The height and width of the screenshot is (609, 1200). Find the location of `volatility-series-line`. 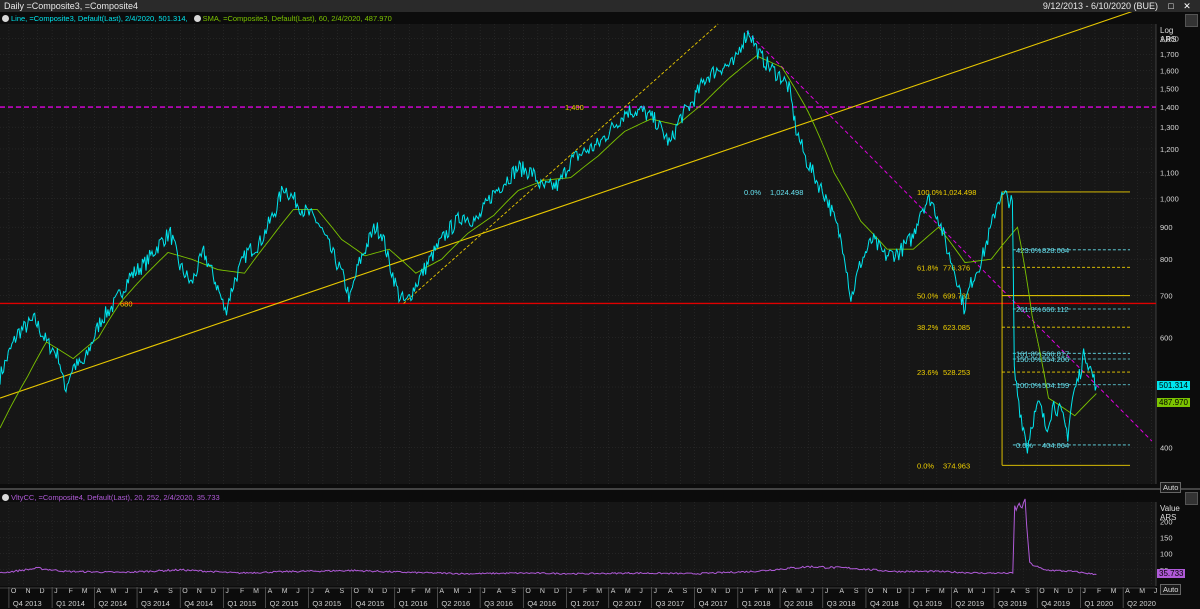

volatility-series-line is located at coordinates (548, 537).